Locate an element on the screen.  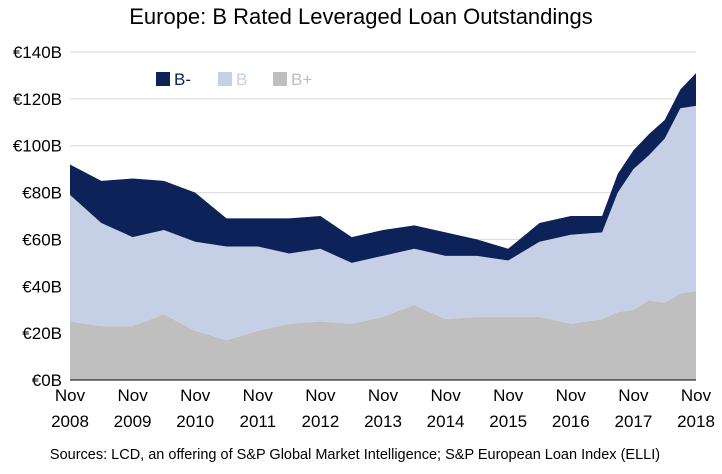
y-tick-label: €0B is located at coordinates (47, 380).